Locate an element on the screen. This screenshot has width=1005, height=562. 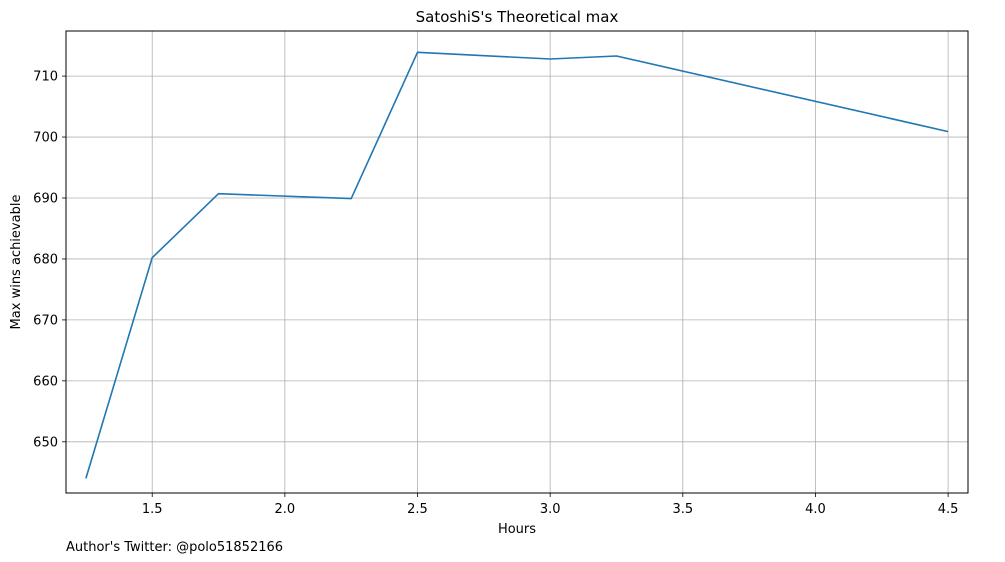
y-tick-label-4: 690 is located at coordinates (45, 199).